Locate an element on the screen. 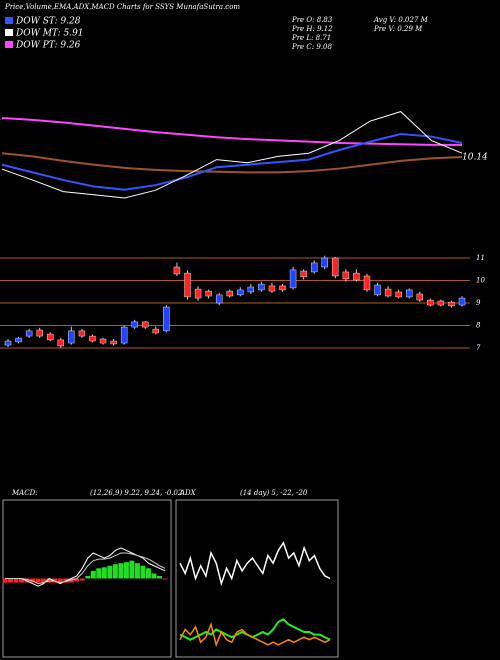 The width and height of the screenshot is (500, 660). panel-label: MACD: is located at coordinates (24, 493).